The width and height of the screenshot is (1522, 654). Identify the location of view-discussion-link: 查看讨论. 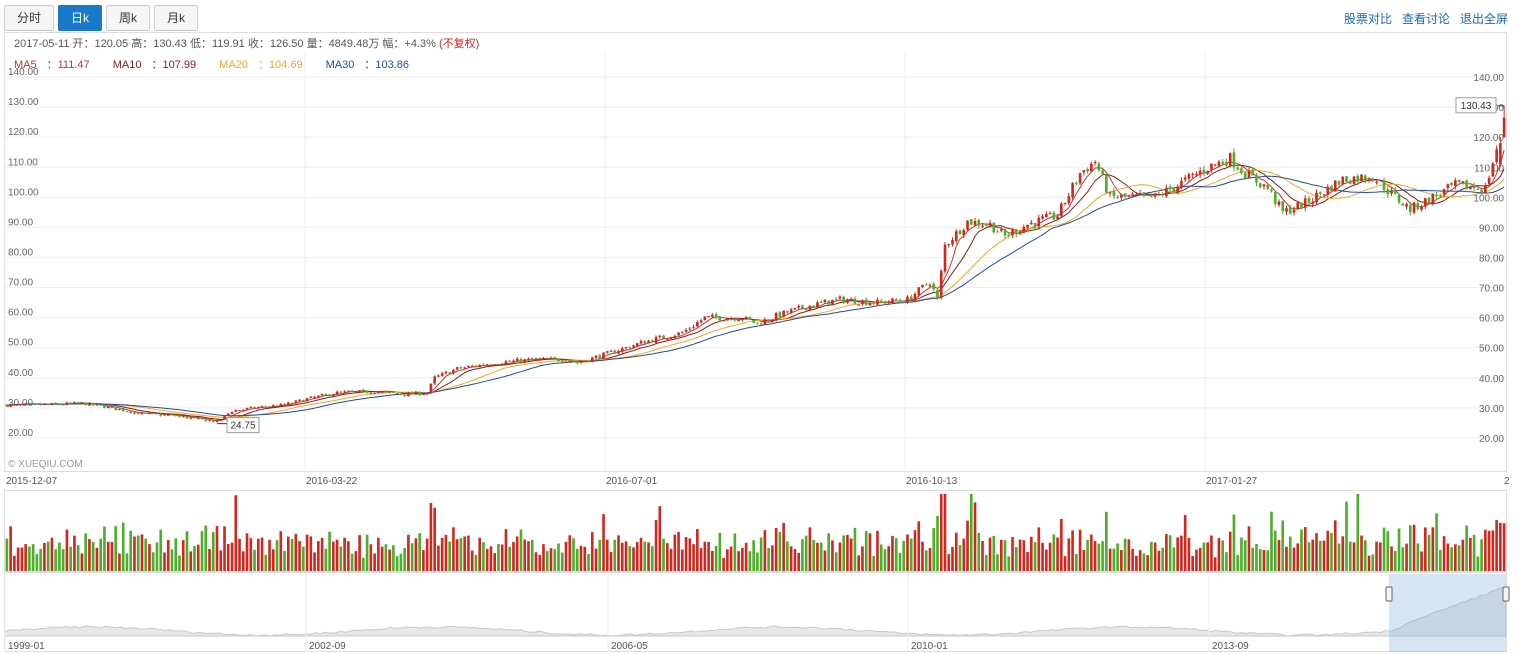
(1425, 19).